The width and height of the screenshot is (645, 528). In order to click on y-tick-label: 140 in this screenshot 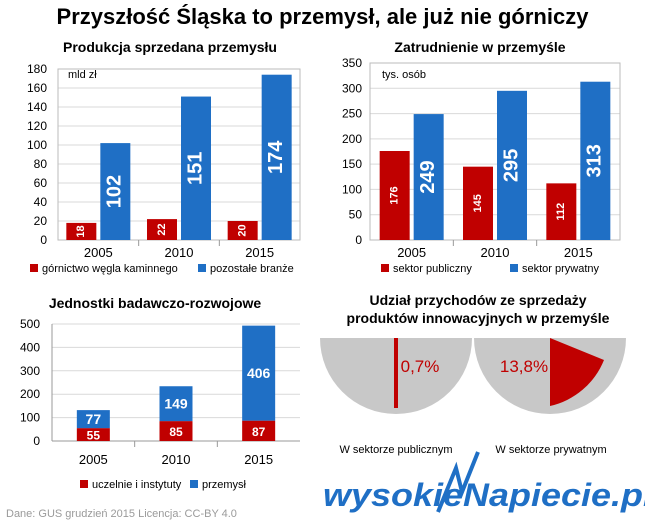, I will do `click(37, 107)`.